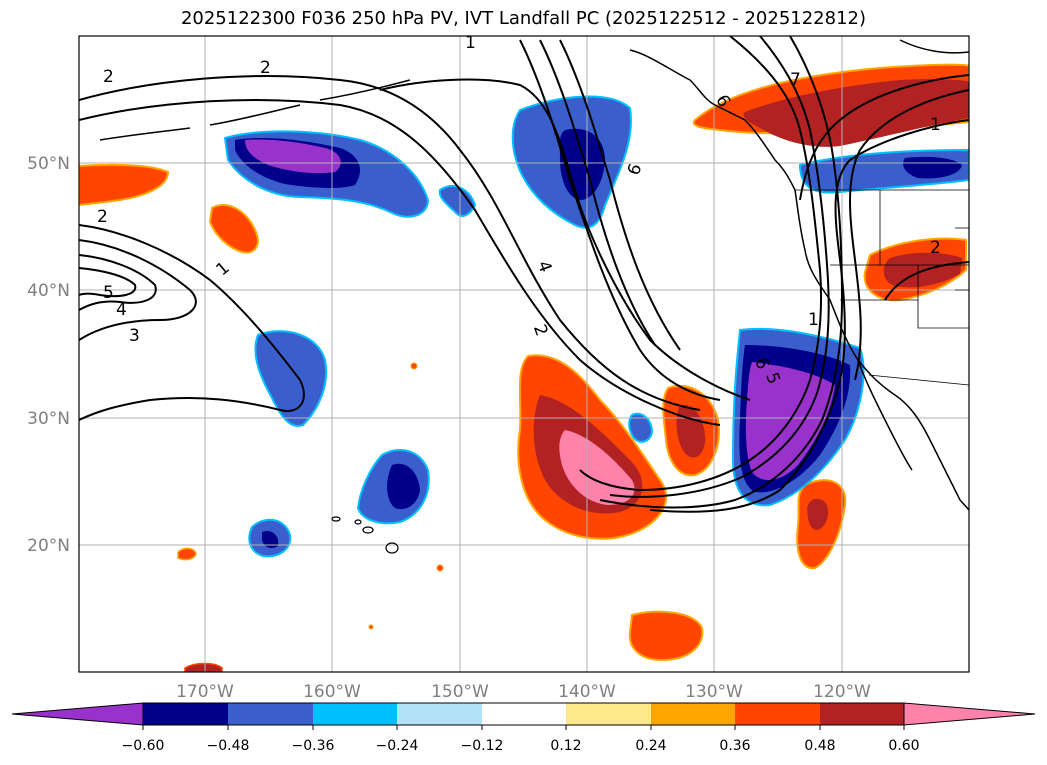 This screenshot has height=765, width=1047. What do you see at coordinates (969, 714) in the screenshot?
I see `colorbar-max-extend` at bounding box center [969, 714].